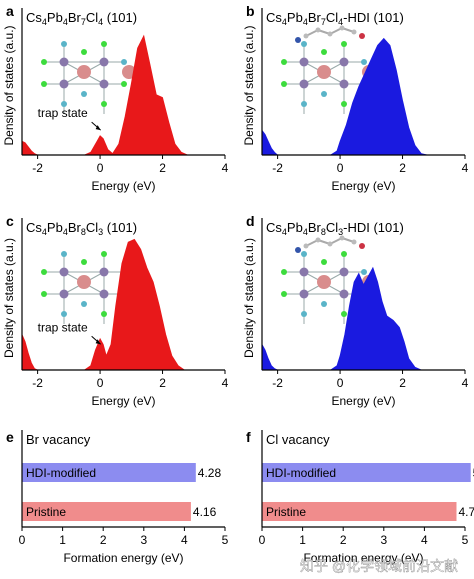 Image resolution: width=474 pixels, height=579 pixels. Describe the element at coordinates (286, 512) in the screenshot. I see `bar-category-label: Pristine` at that location.